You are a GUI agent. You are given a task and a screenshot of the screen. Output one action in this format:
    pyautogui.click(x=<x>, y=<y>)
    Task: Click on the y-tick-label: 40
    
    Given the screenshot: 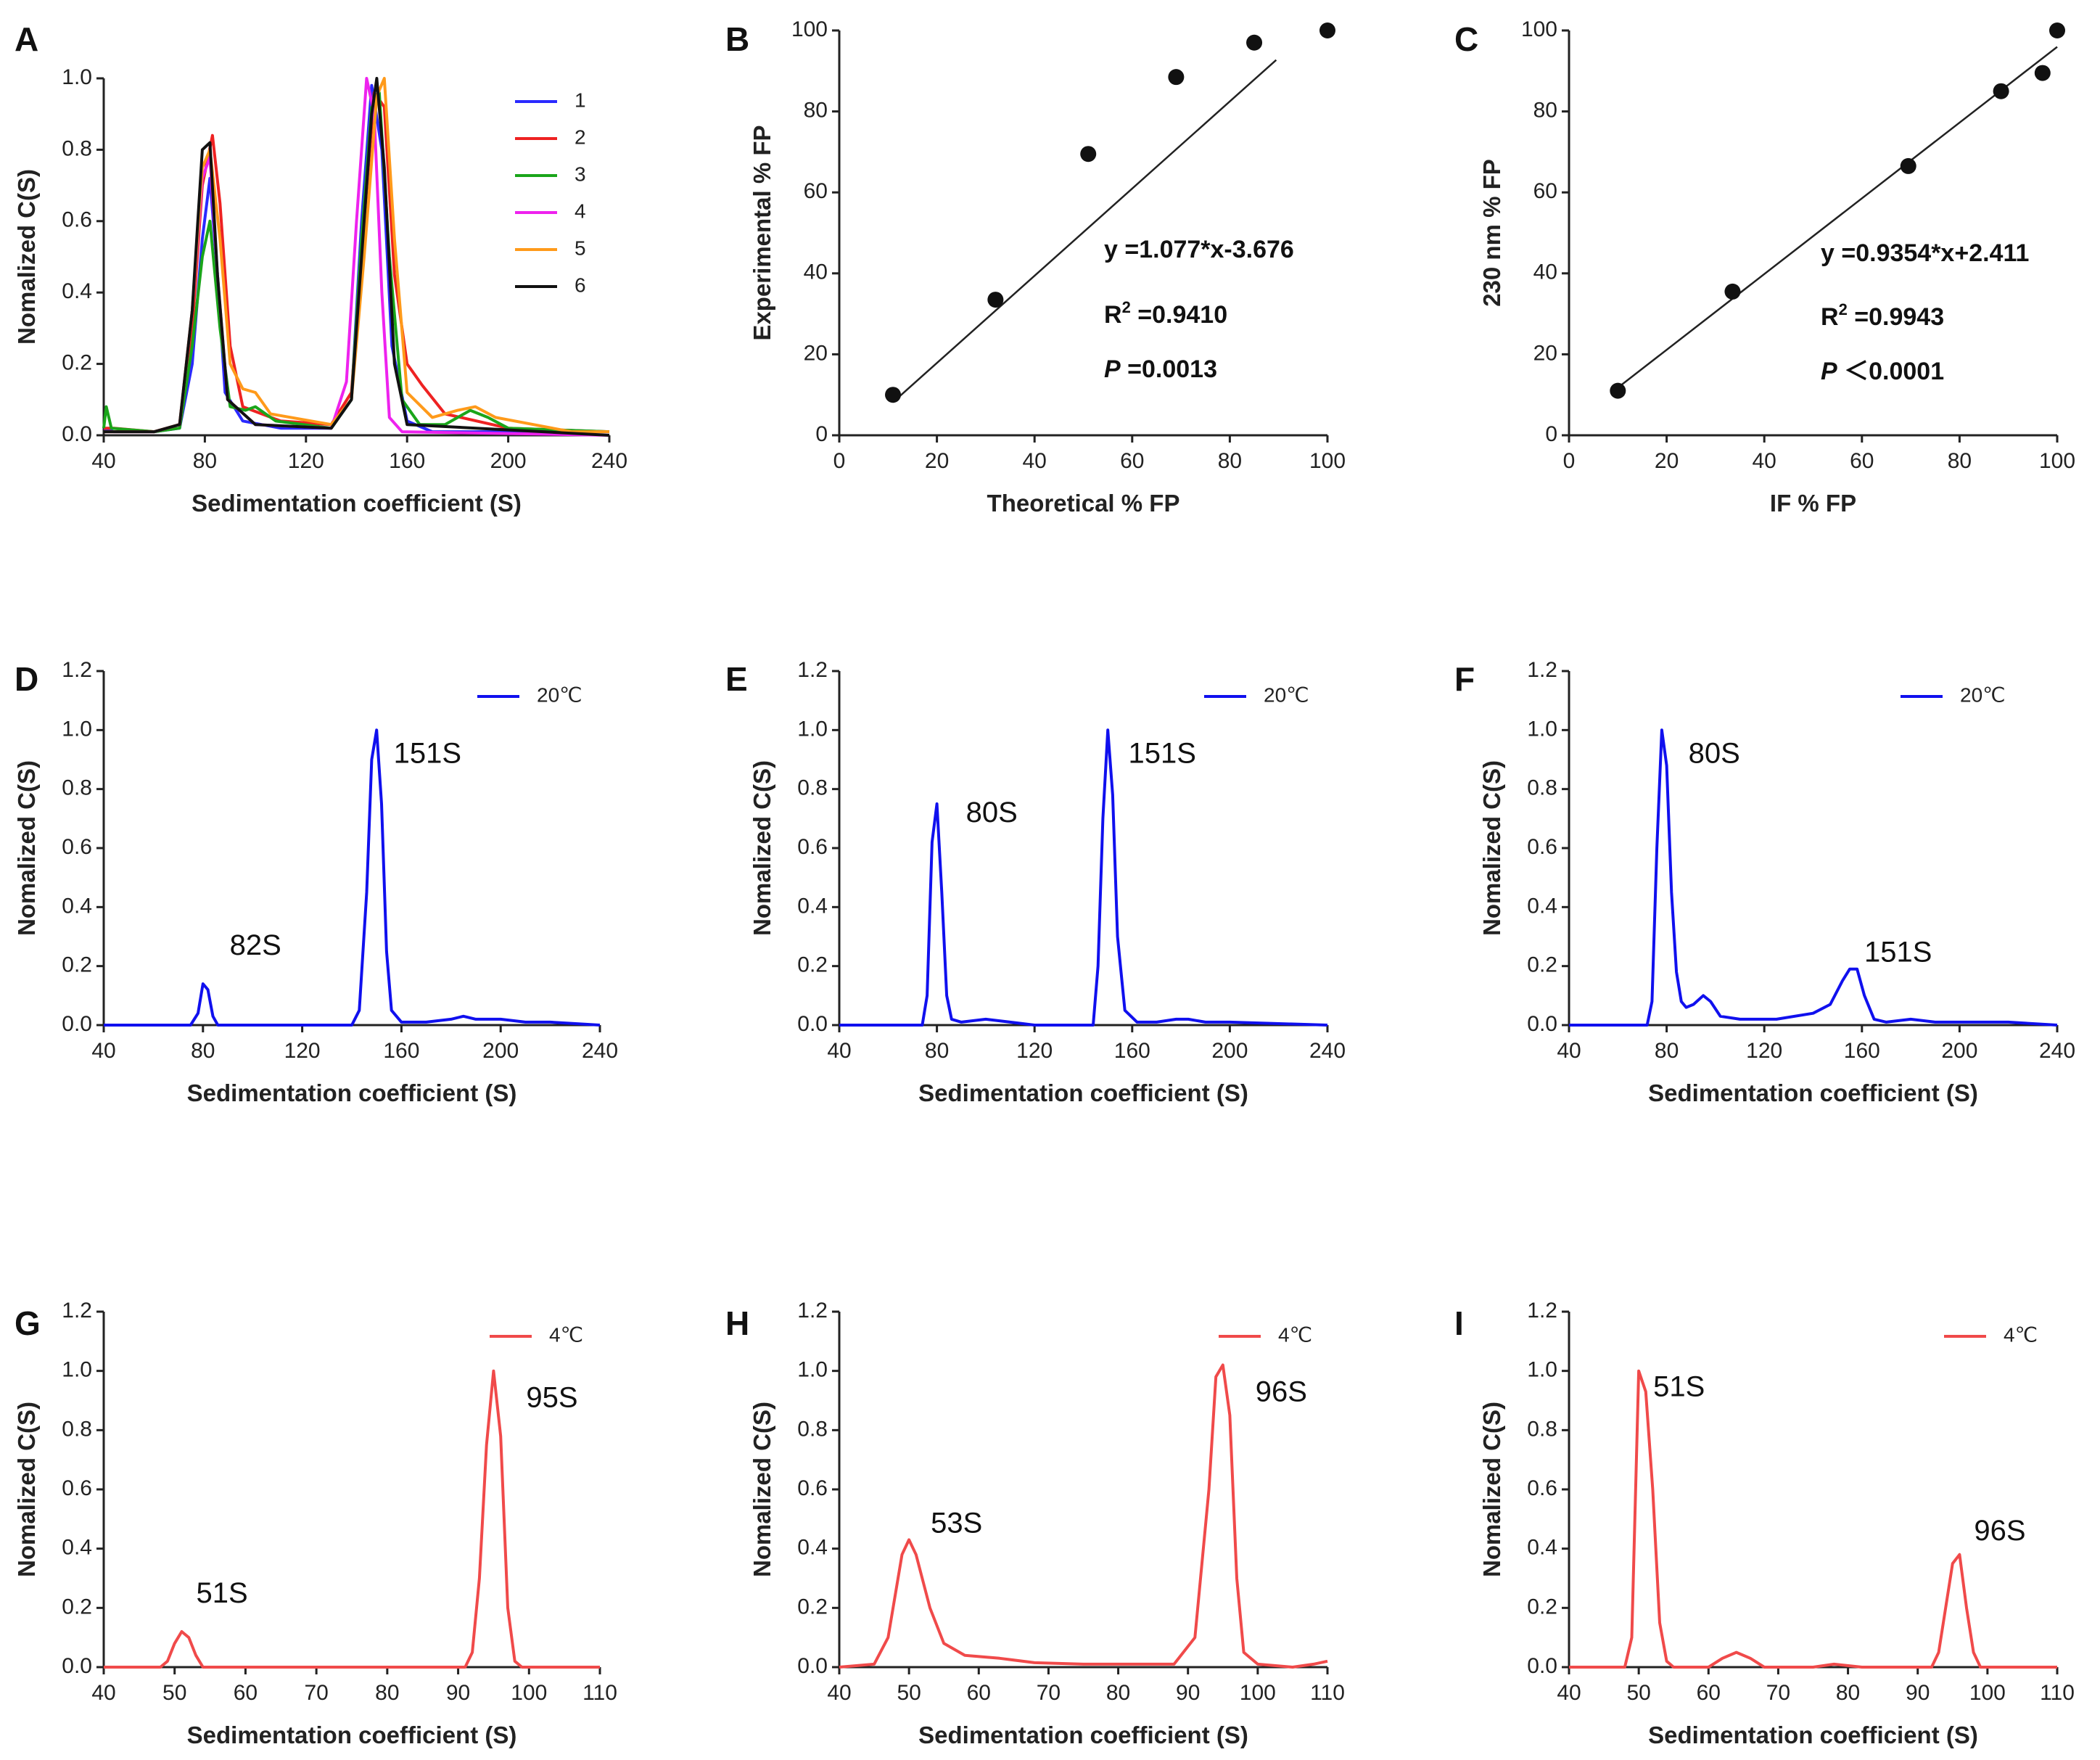 What is the action you would take?
    pyautogui.click(x=1545, y=272)
    